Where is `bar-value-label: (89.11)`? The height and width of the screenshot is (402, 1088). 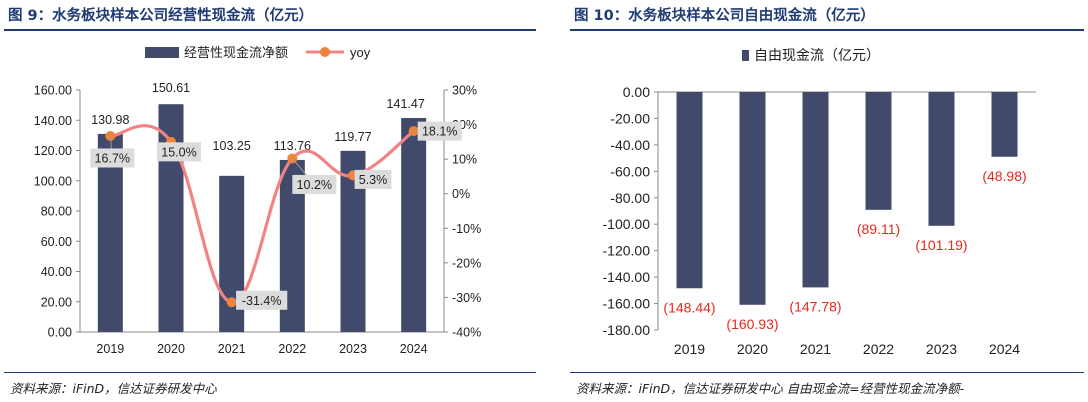
bar-value-label: (89.11) is located at coordinates (878, 229).